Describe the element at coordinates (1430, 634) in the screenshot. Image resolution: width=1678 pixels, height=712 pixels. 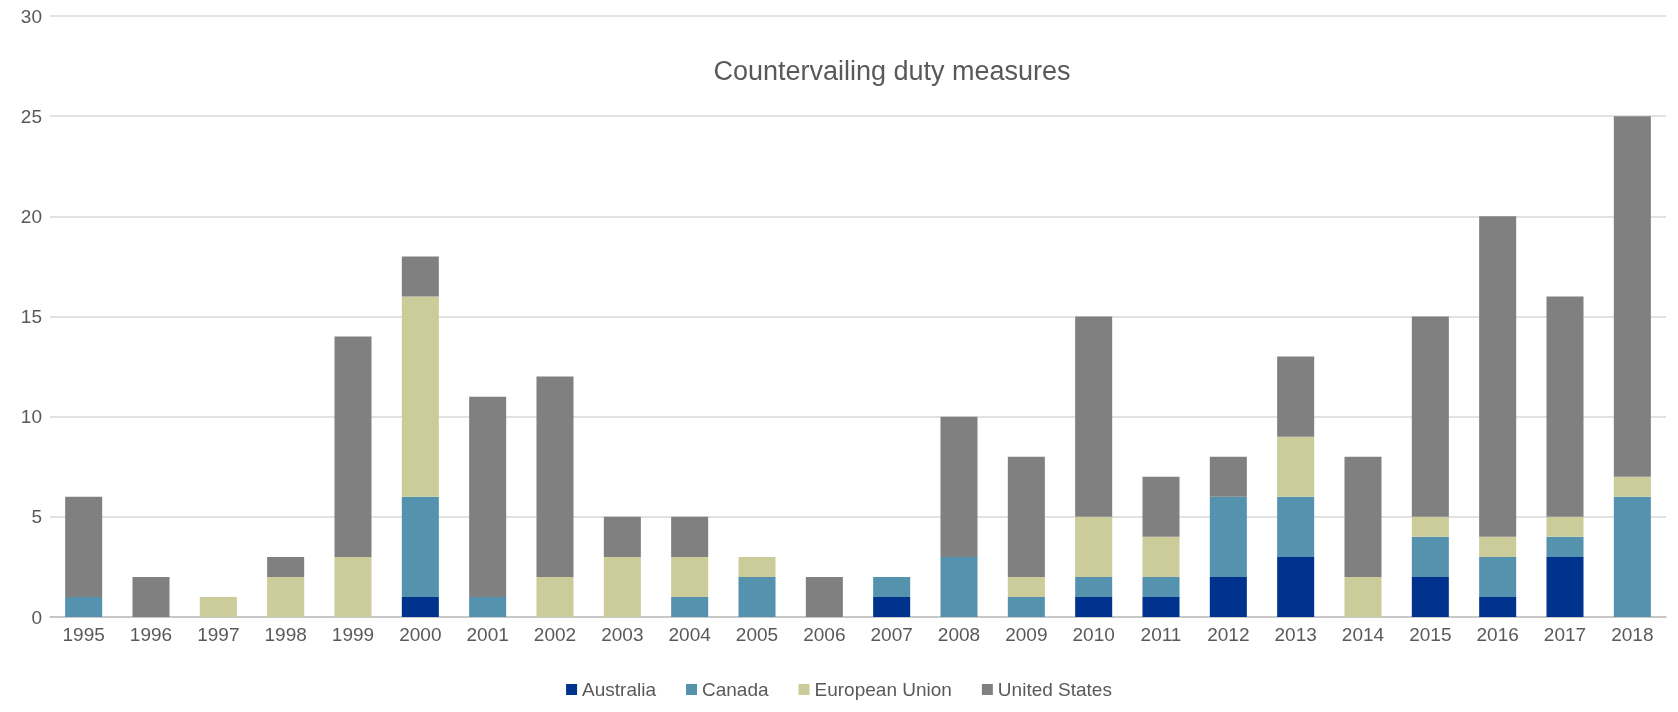
I see `x-tick-label: 2015` at that location.